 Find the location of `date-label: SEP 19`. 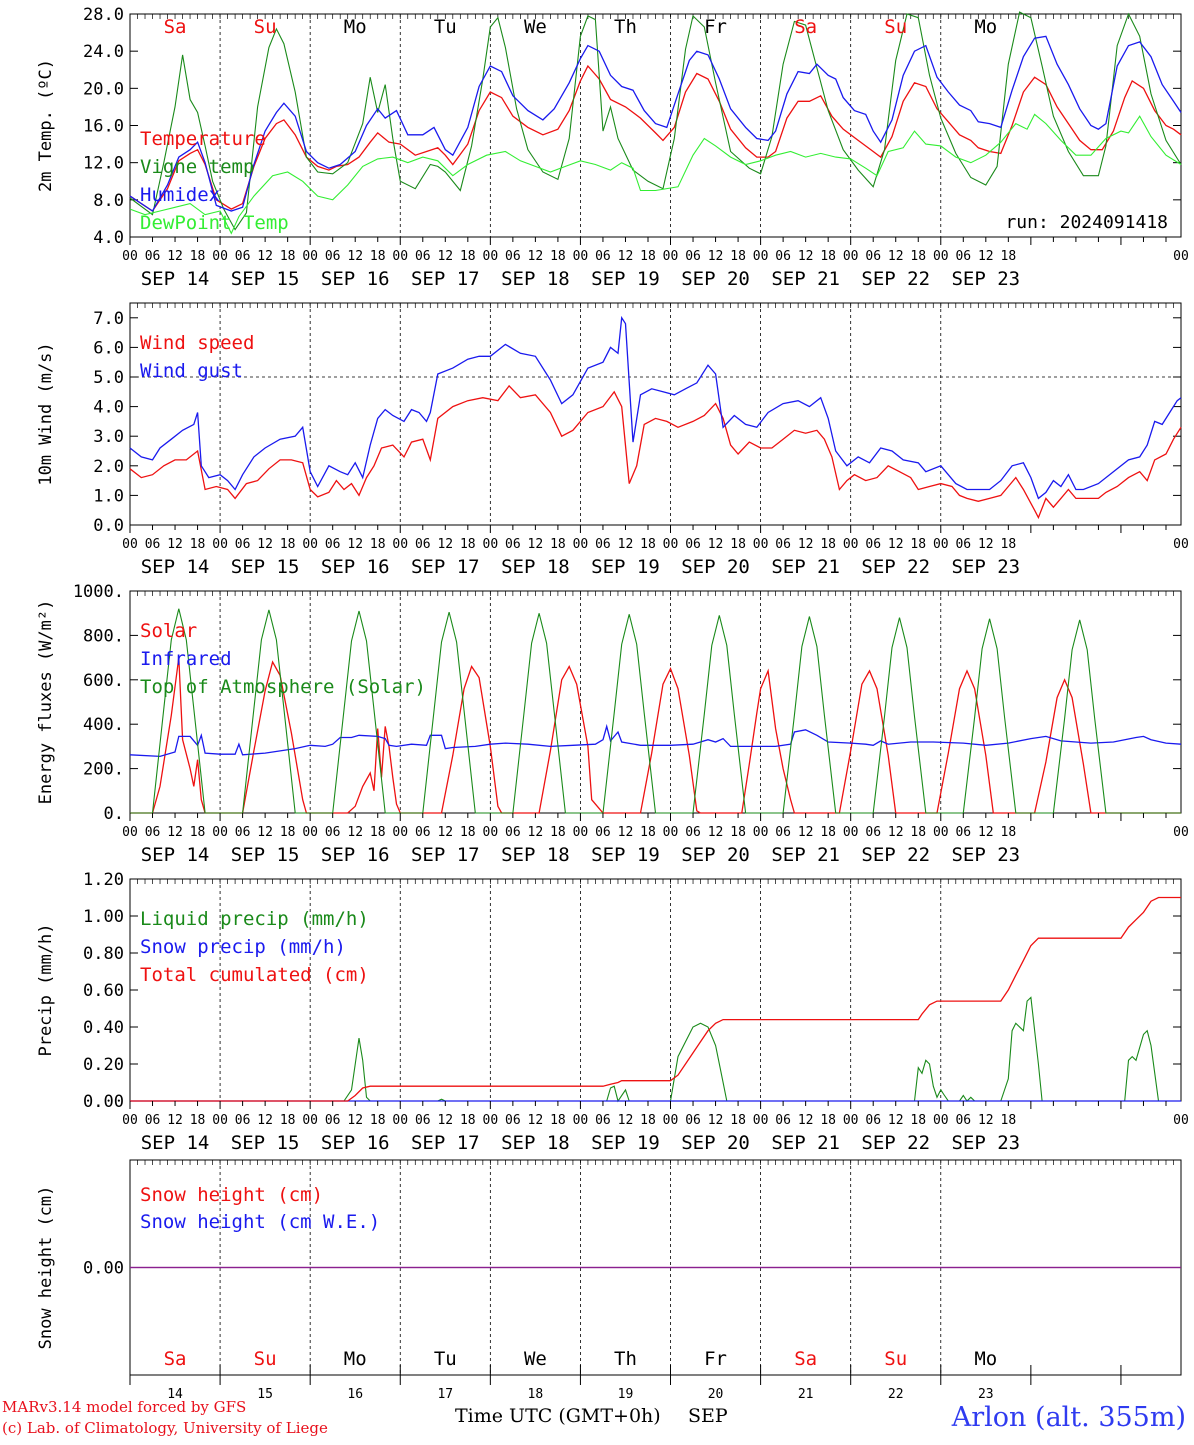

date-label: SEP 19 is located at coordinates (625, 279).